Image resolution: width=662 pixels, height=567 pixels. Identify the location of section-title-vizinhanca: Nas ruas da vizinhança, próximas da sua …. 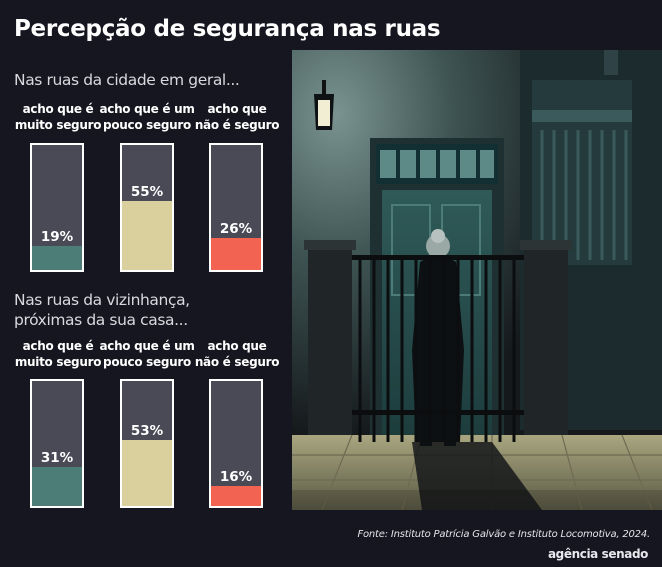
(102, 310).